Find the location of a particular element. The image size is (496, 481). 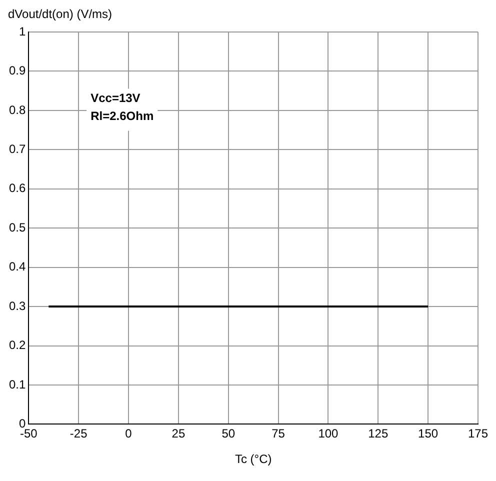

y-tick-label: 0.3 is located at coordinates (17, 305).